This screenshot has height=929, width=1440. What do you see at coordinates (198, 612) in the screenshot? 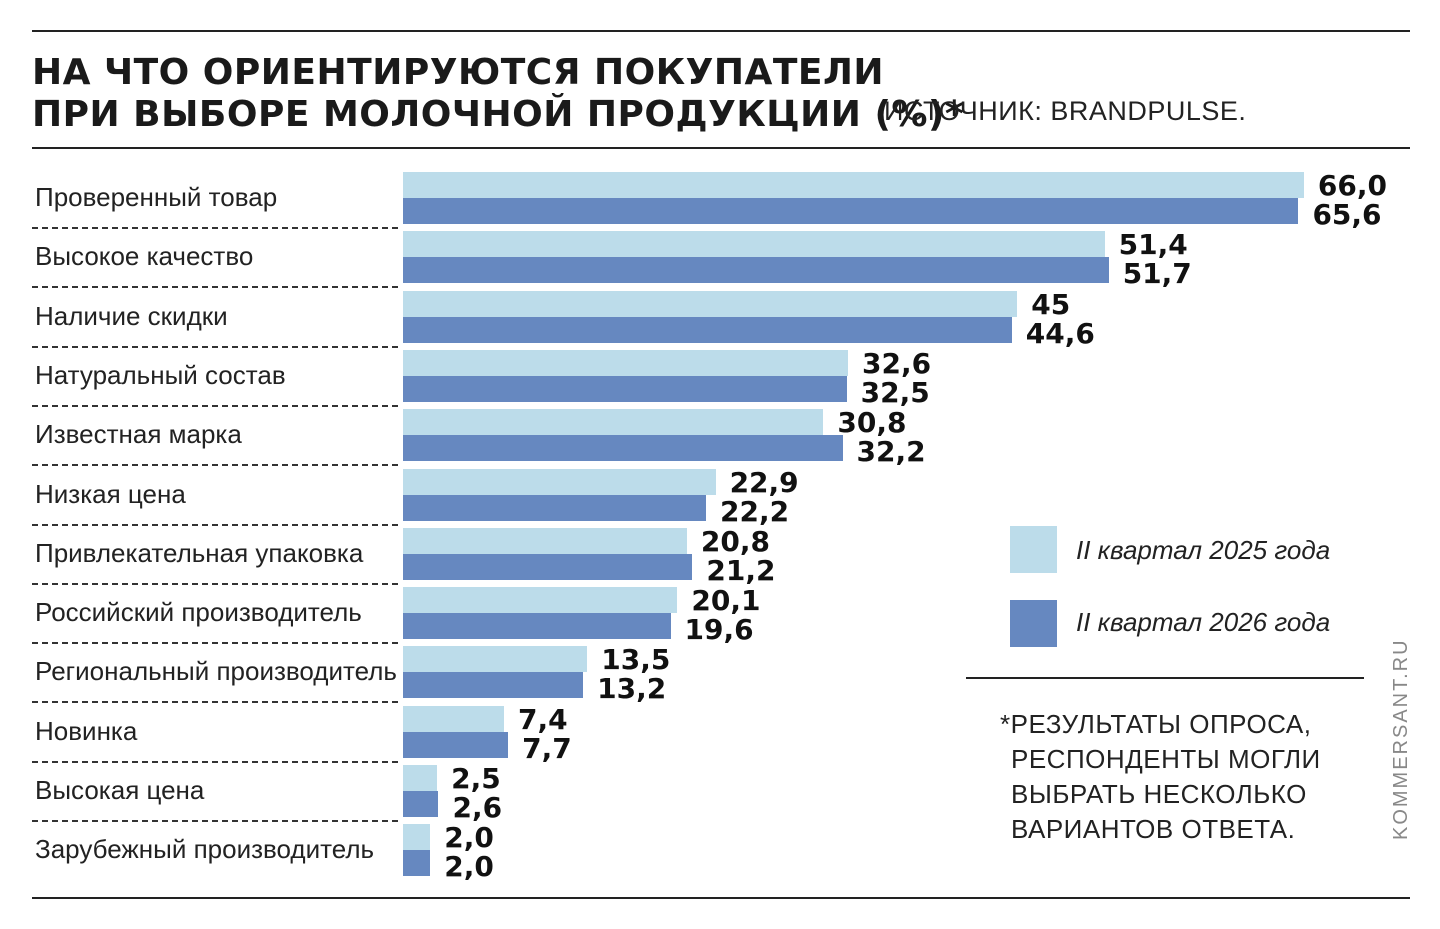
I see `category-label: Российский производитель` at bounding box center [198, 612].